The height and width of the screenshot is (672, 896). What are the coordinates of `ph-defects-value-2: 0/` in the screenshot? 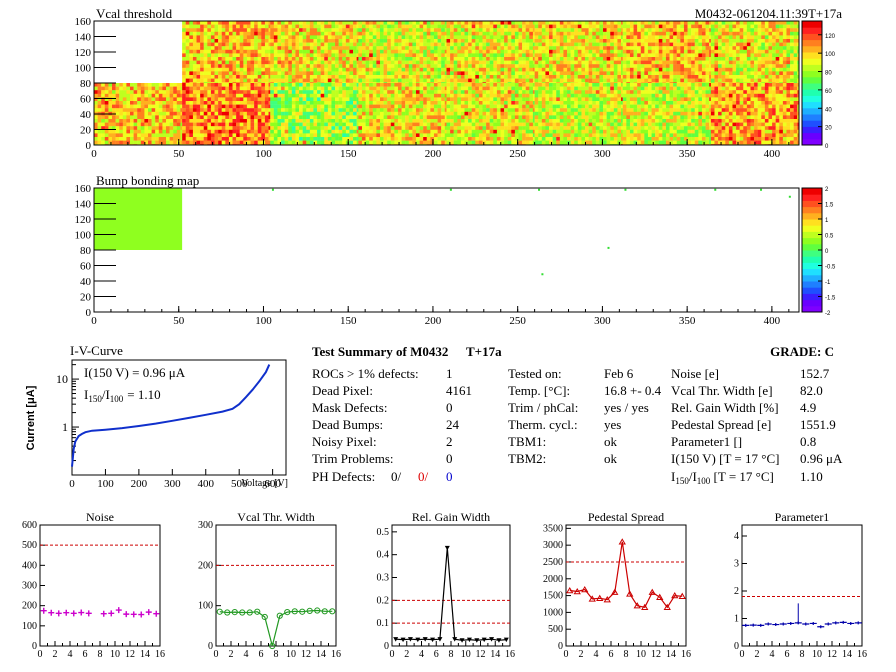 It's located at (423, 476).